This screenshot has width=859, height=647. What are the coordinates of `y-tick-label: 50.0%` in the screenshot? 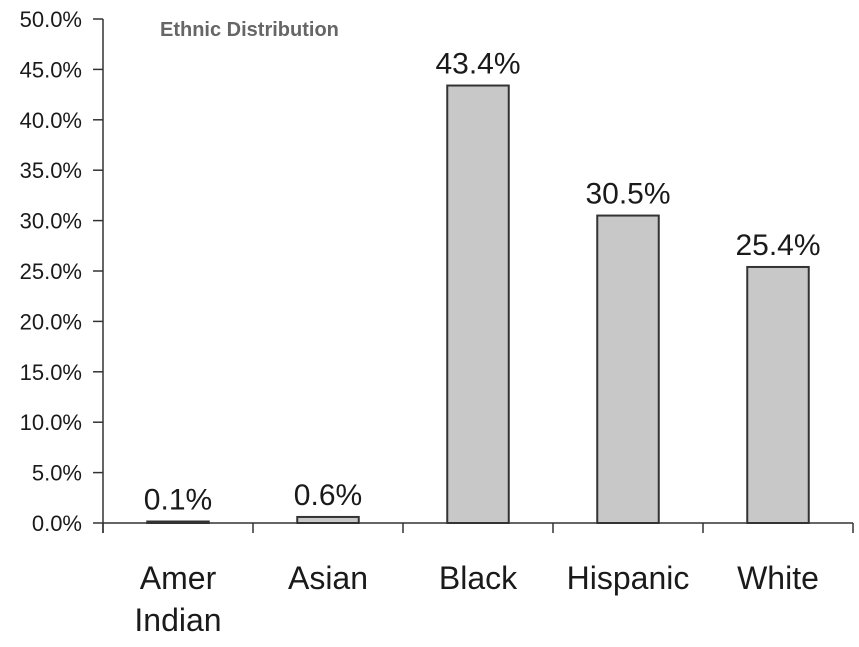 It's located at (51, 19).